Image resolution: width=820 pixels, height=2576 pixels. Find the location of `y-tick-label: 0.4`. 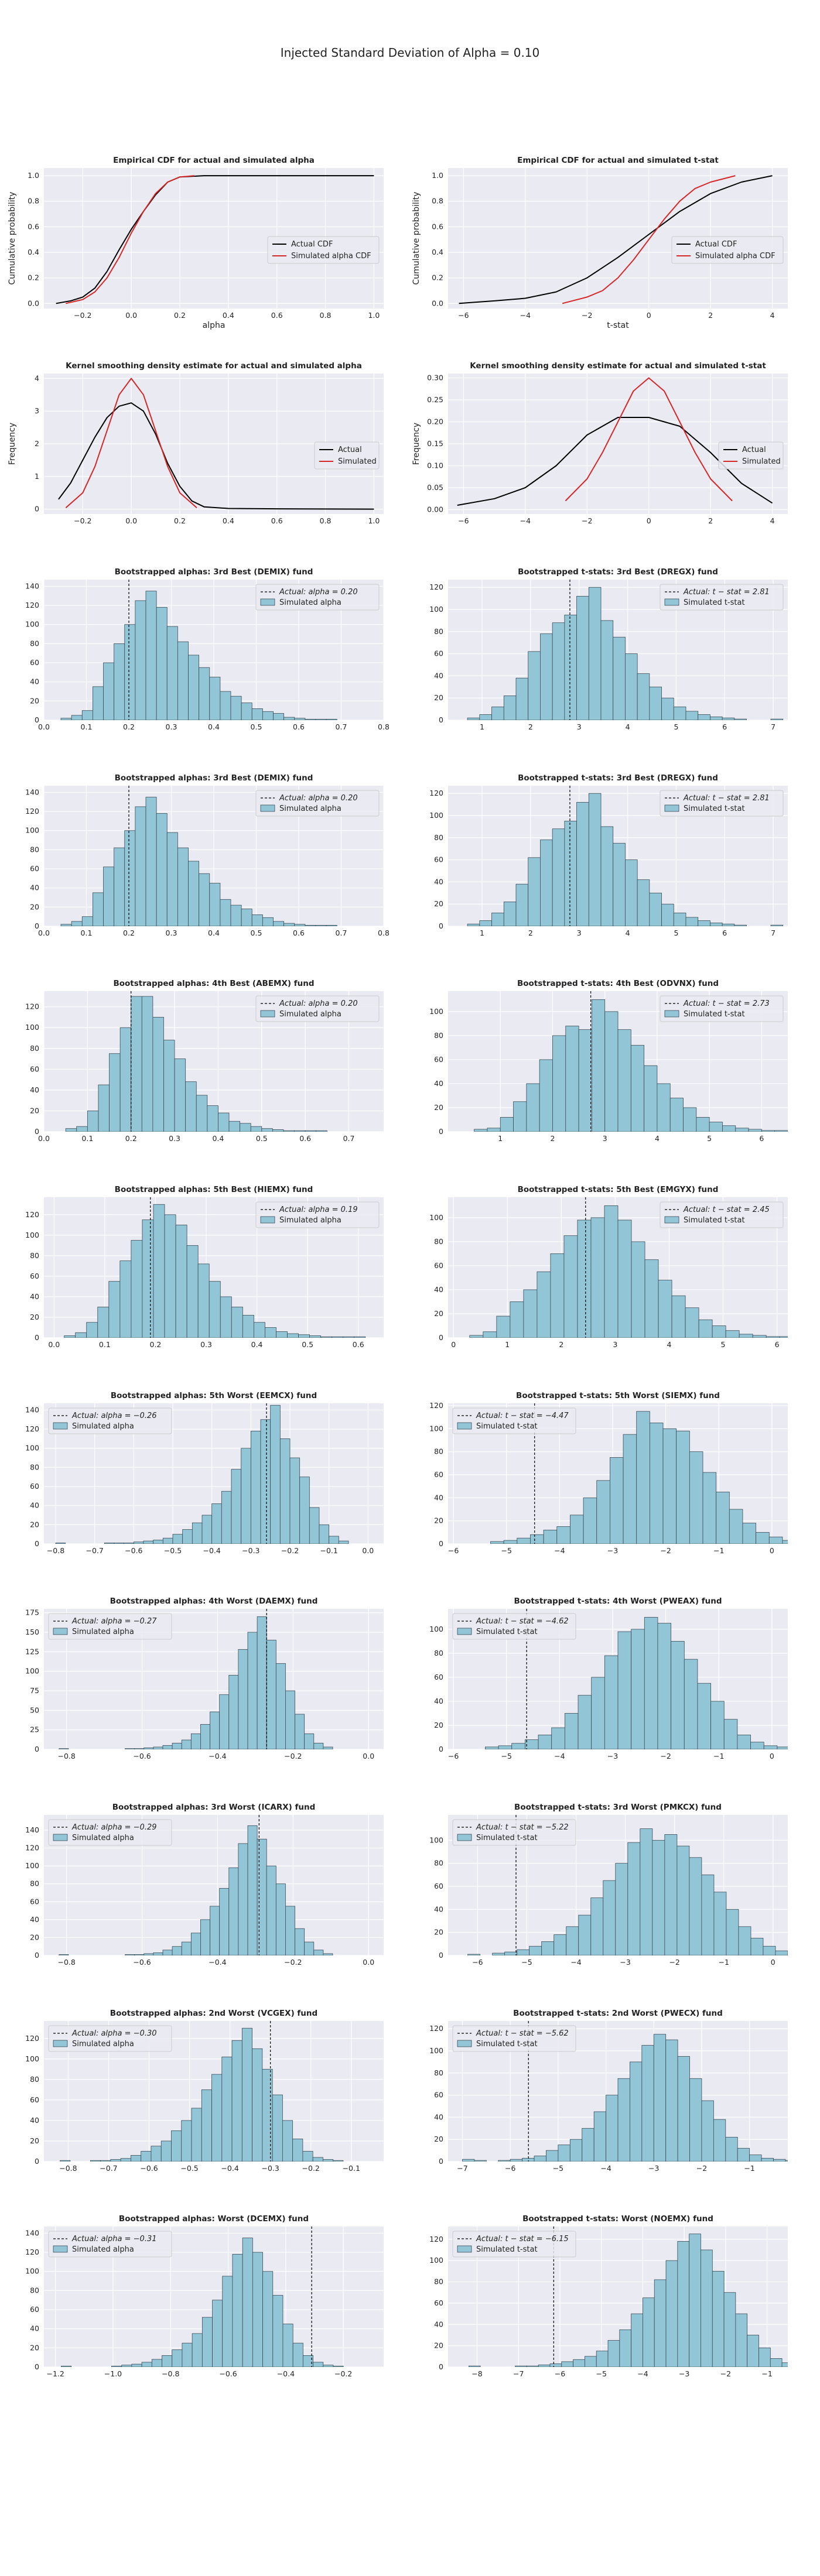

y-tick-label: 0.4 is located at coordinates (437, 252).